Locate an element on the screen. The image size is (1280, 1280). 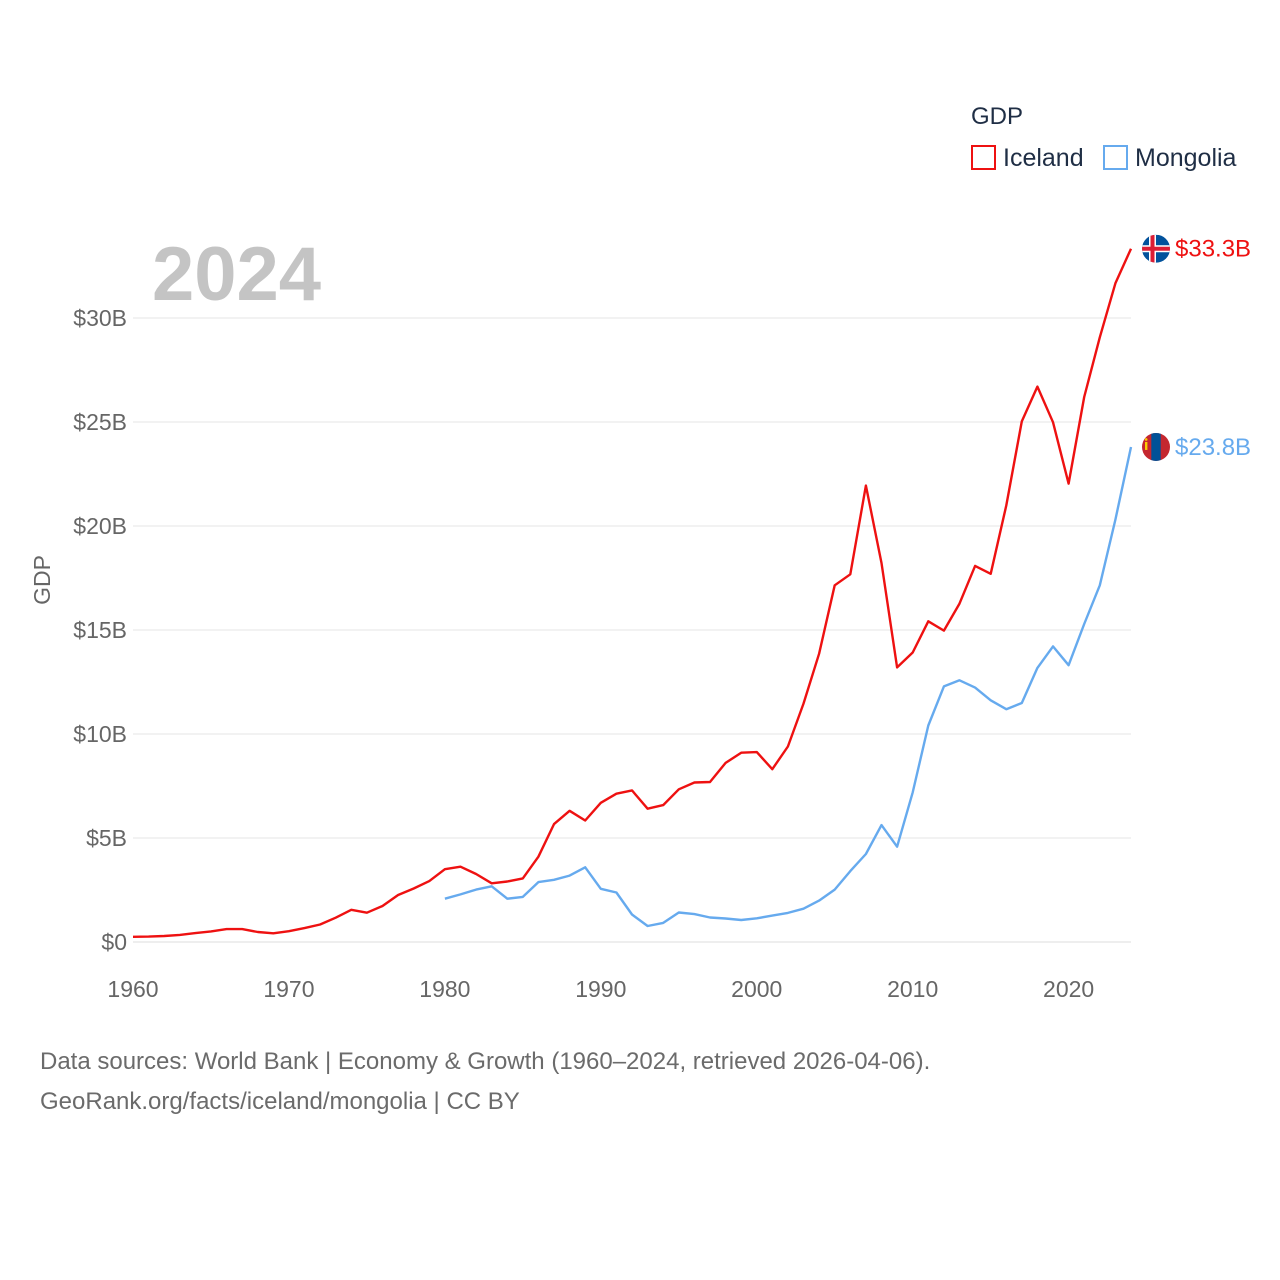
x-tick-label: 1980 is located at coordinates (444, 989).